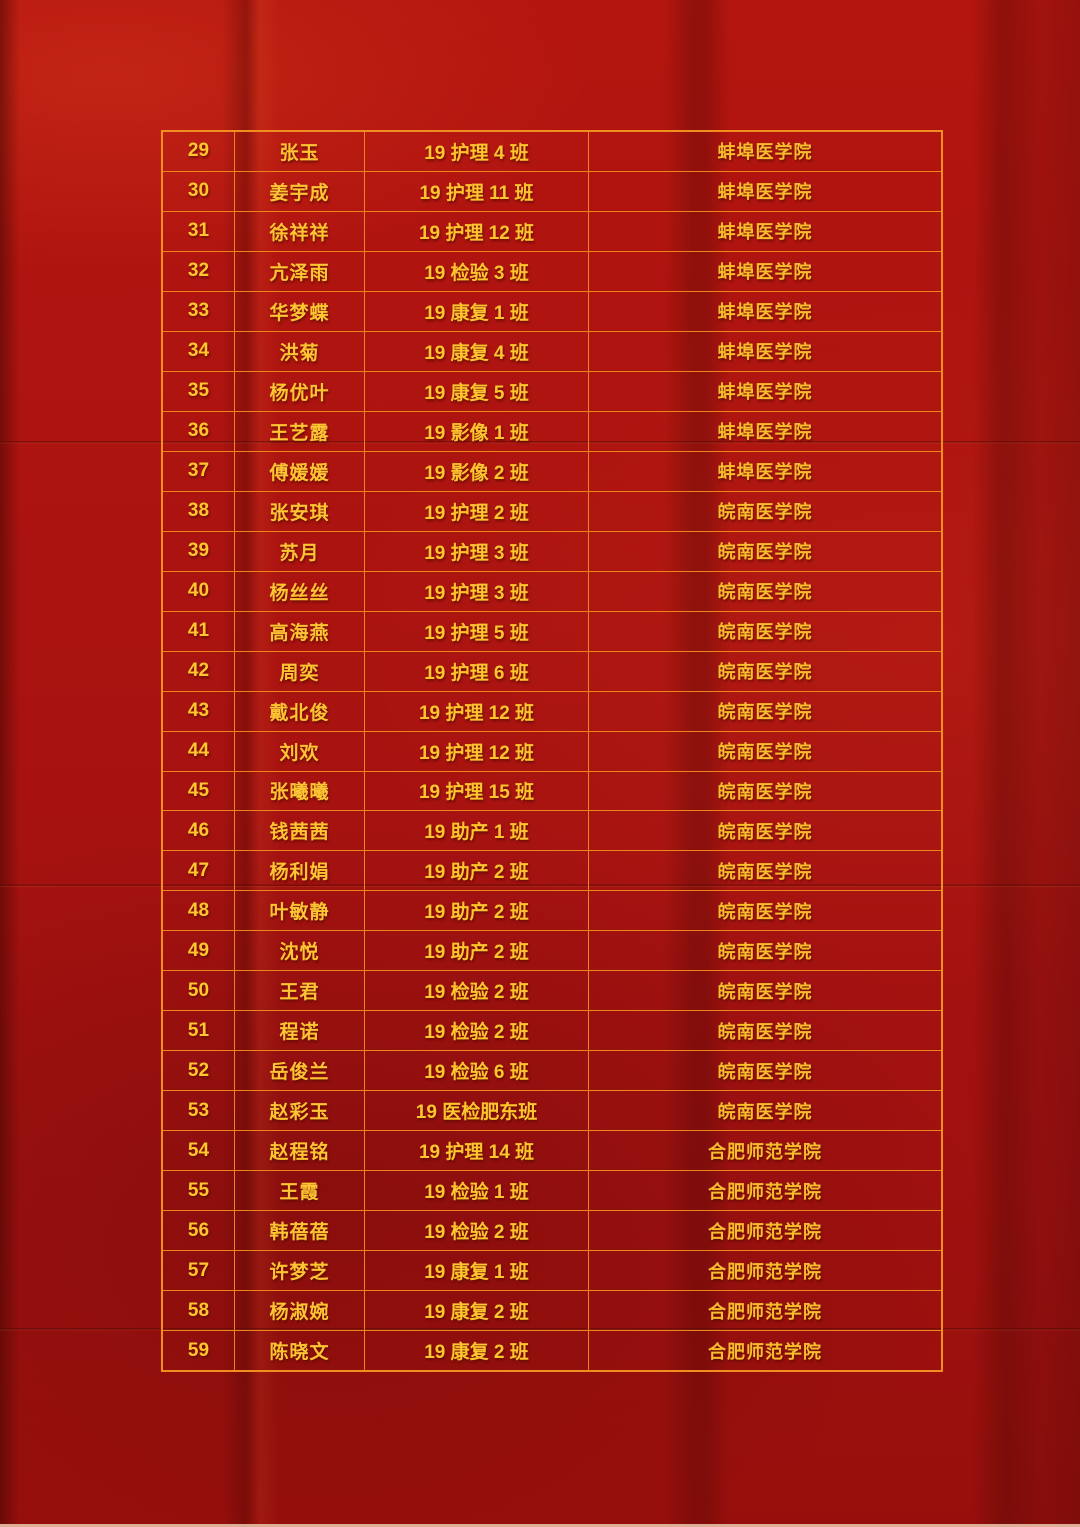  Describe the element at coordinates (199, 711) in the screenshot. I see `row-number-cell: 43` at that location.